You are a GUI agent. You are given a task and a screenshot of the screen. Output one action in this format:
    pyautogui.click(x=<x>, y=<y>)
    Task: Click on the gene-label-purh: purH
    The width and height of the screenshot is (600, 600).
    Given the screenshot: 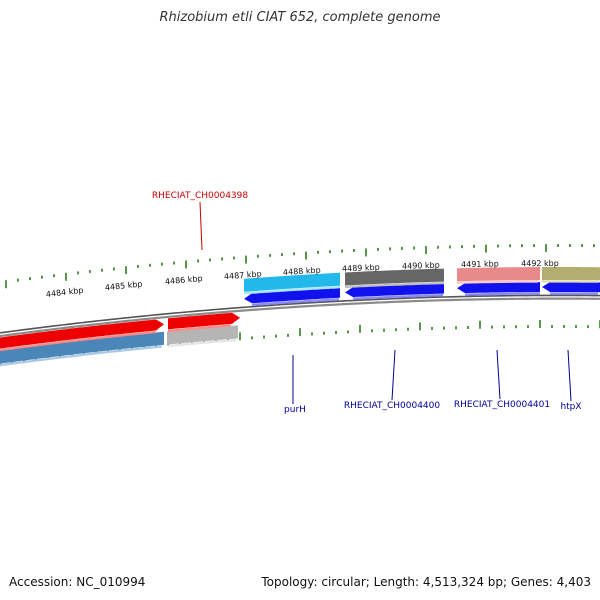 What is the action you would take?
    pyautogui.click(x=295, y=385)
    